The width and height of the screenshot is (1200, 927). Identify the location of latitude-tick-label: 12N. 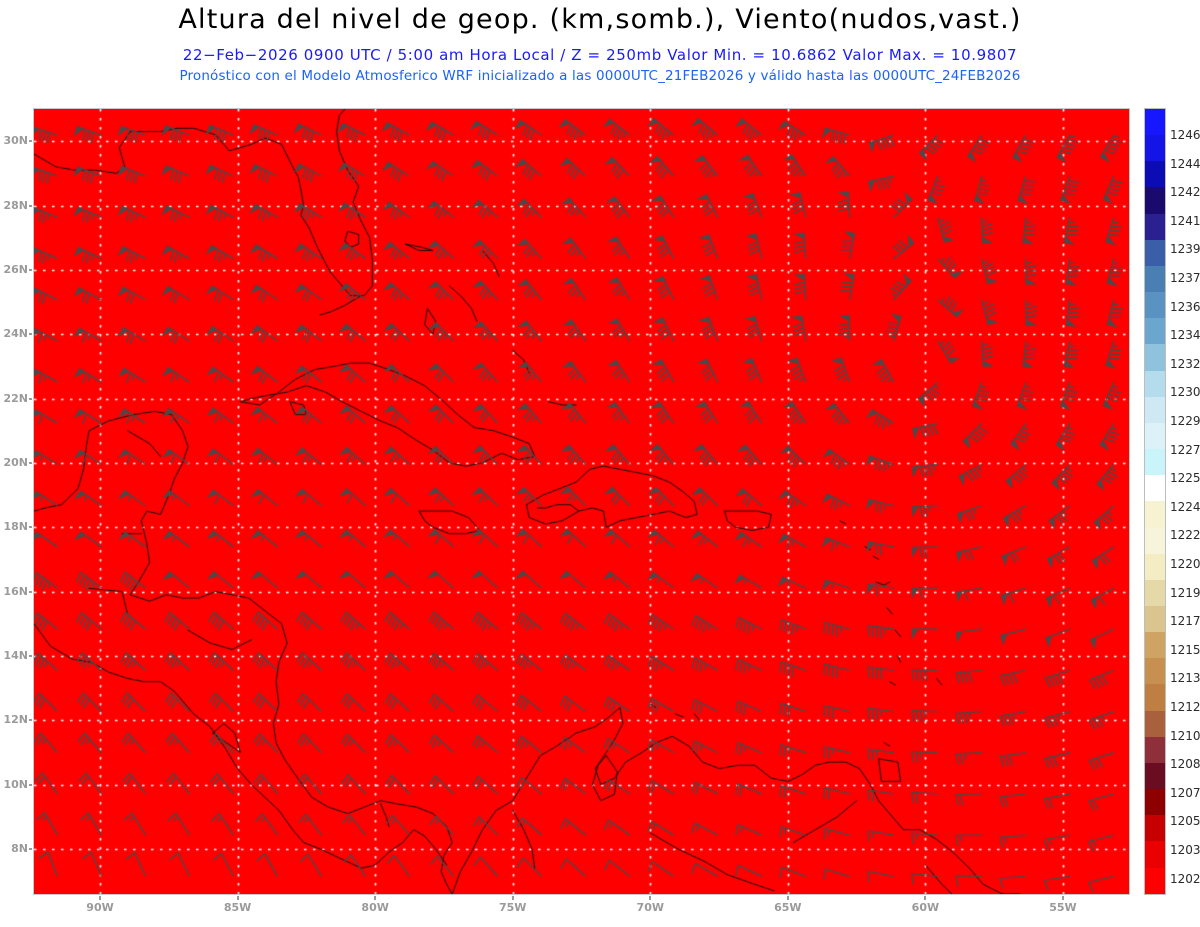
(15, 720).